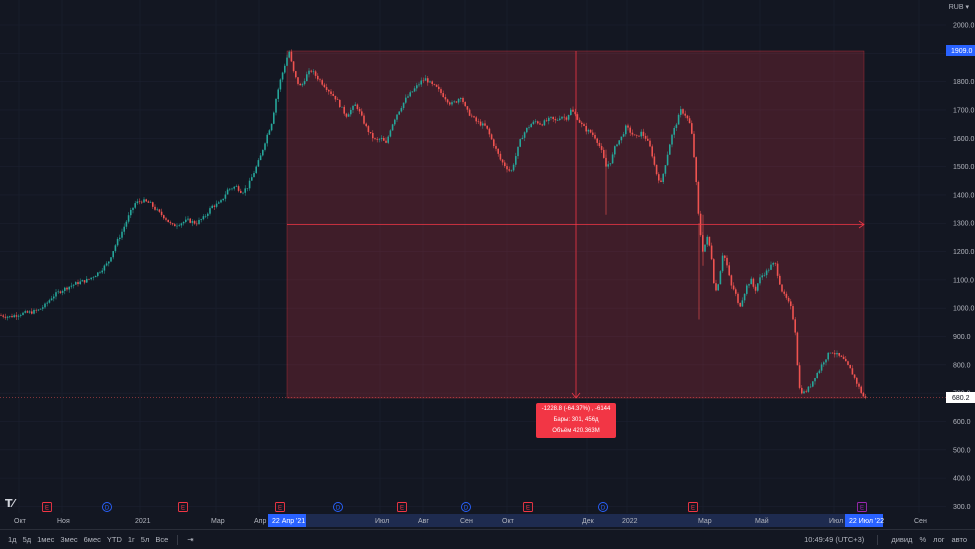  What do you see at coordinates (190, 539) in the screenshot?
I see `go-to-date-icon: ⇥` at bounding box center [190, 539].